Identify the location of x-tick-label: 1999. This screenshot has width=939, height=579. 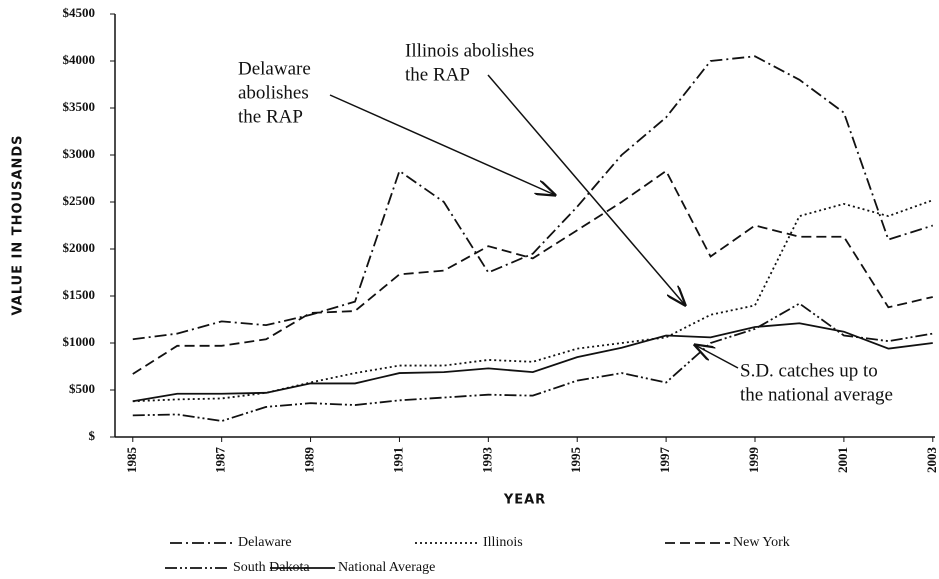
(753, 460).